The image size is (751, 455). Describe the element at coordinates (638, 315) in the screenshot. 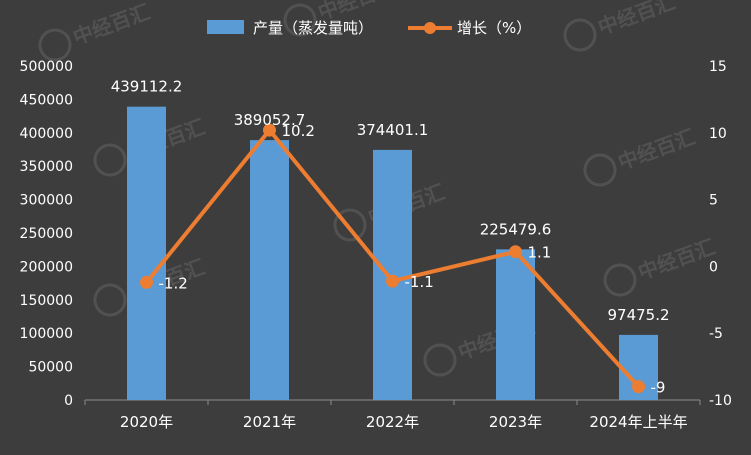

I see `bar-data-label: 97475.2` at that location.